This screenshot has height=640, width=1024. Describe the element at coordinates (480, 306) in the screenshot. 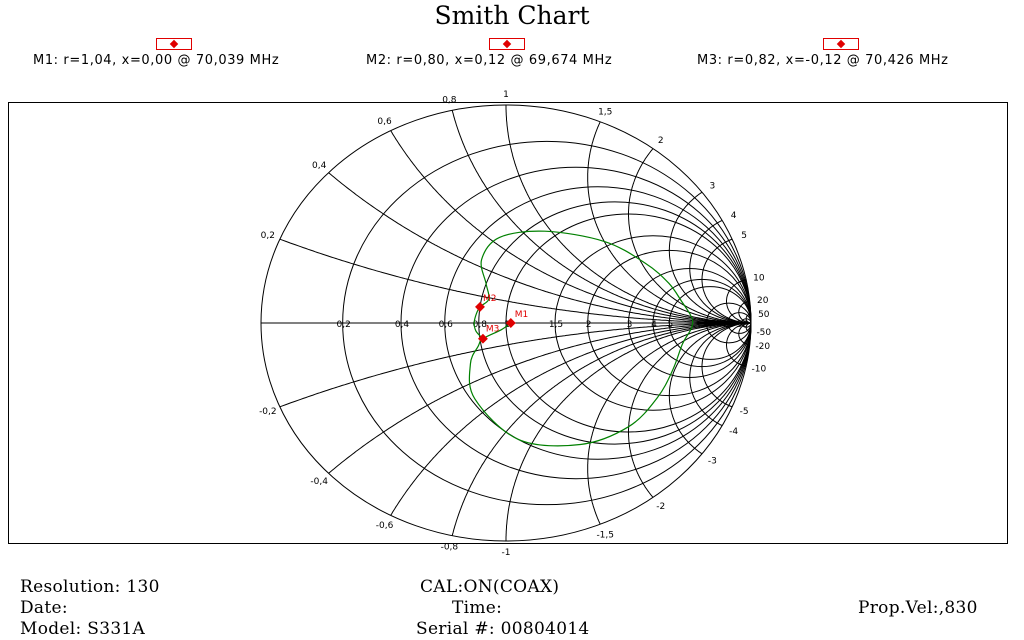

I see `marker-point-m2` at that location.